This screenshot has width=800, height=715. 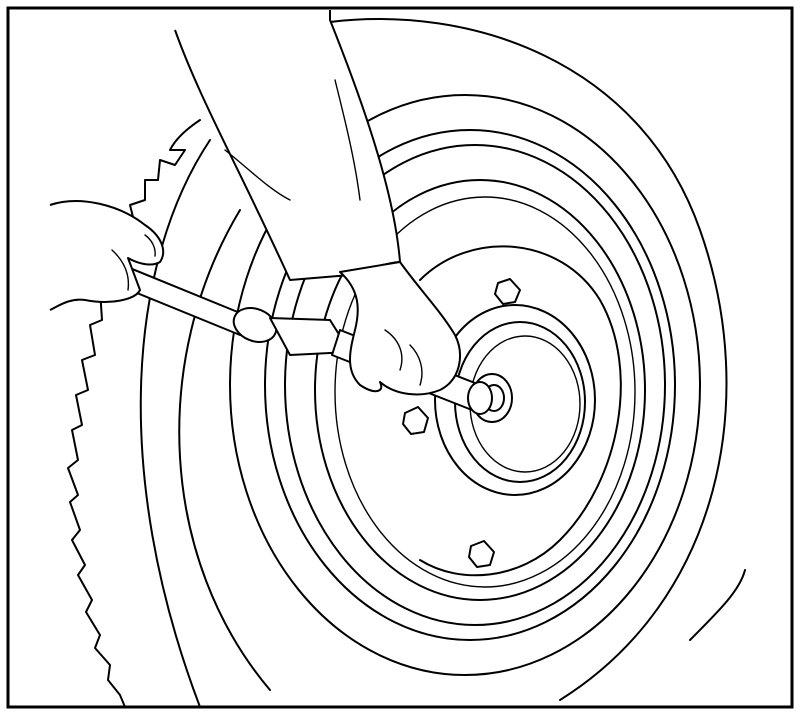 What do you see at coordinates (480, 398) in the screenshot?
I see `wrench-socket` at bounding box center [480, 398].